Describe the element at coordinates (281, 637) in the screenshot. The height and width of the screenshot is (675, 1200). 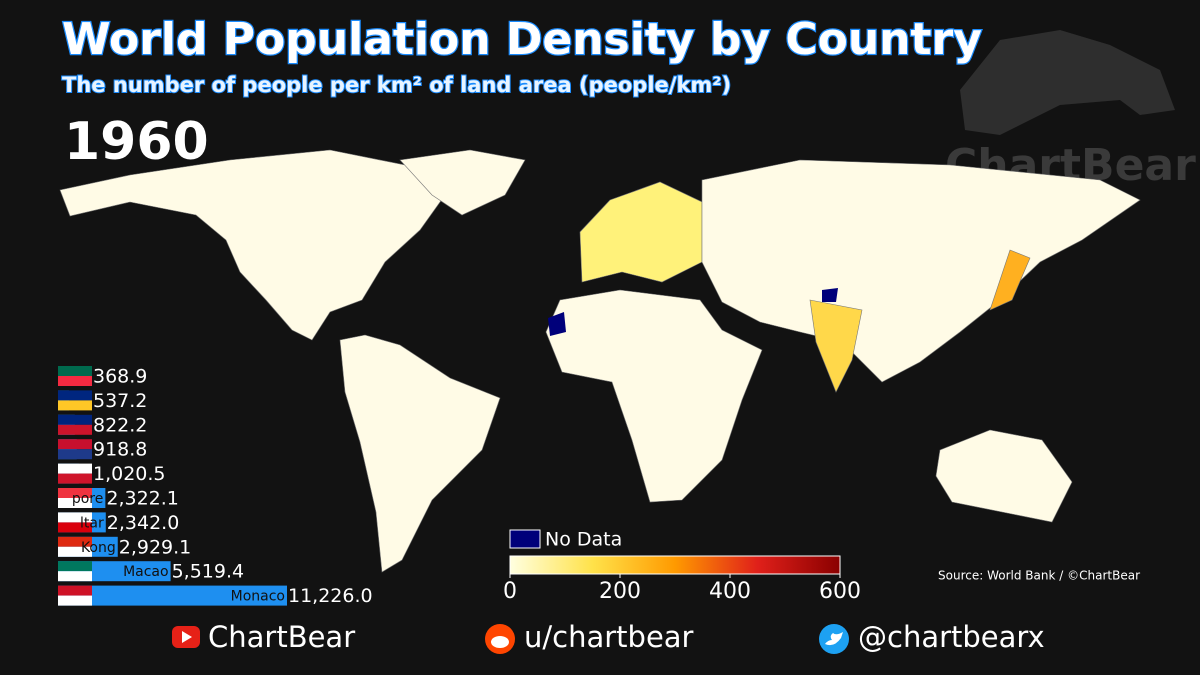
I see `youtube-handle: ChartBear` at that location.